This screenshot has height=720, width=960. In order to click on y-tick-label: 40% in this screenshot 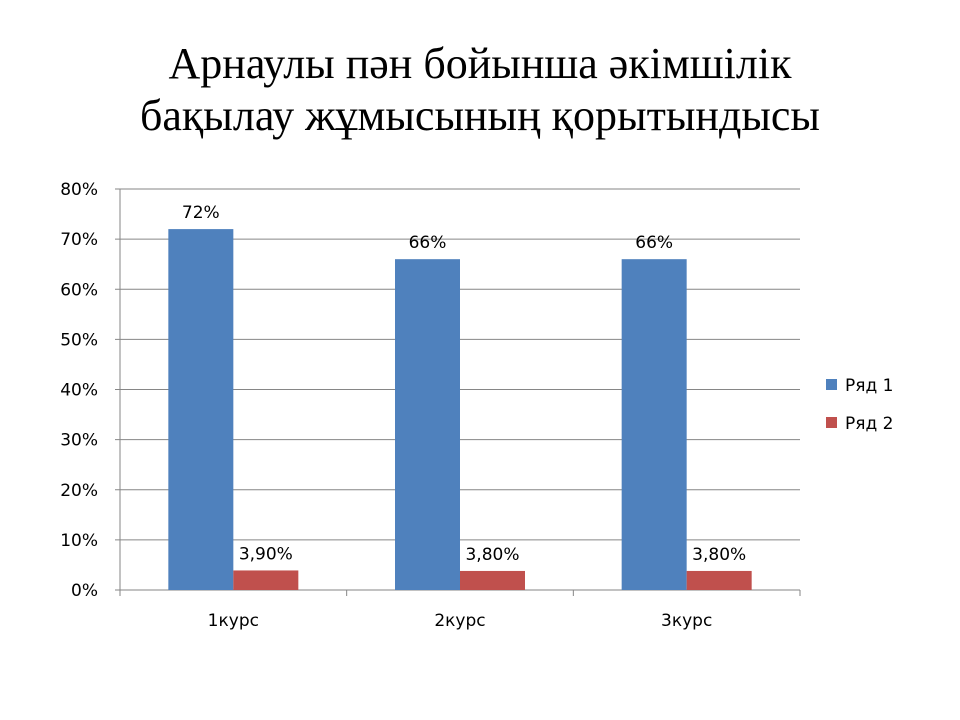, I will do `click(79, 391)`.